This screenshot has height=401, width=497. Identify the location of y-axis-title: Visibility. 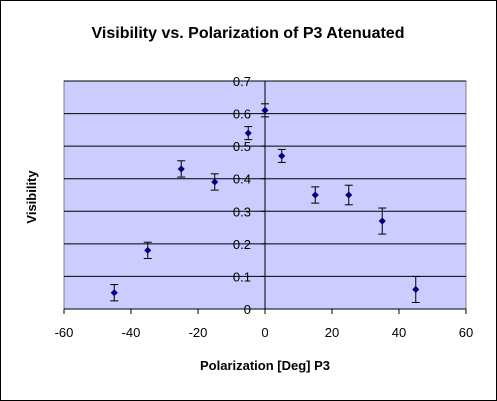
(31, 197).